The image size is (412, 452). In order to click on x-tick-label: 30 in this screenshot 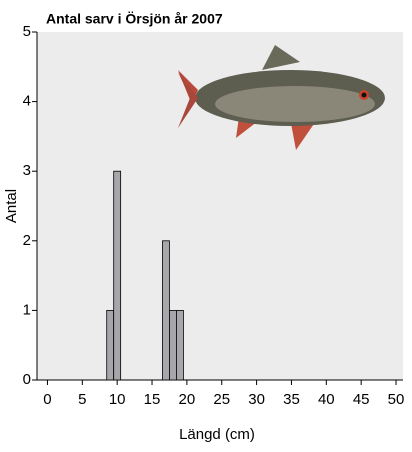, I will do `click(256, 399)`.